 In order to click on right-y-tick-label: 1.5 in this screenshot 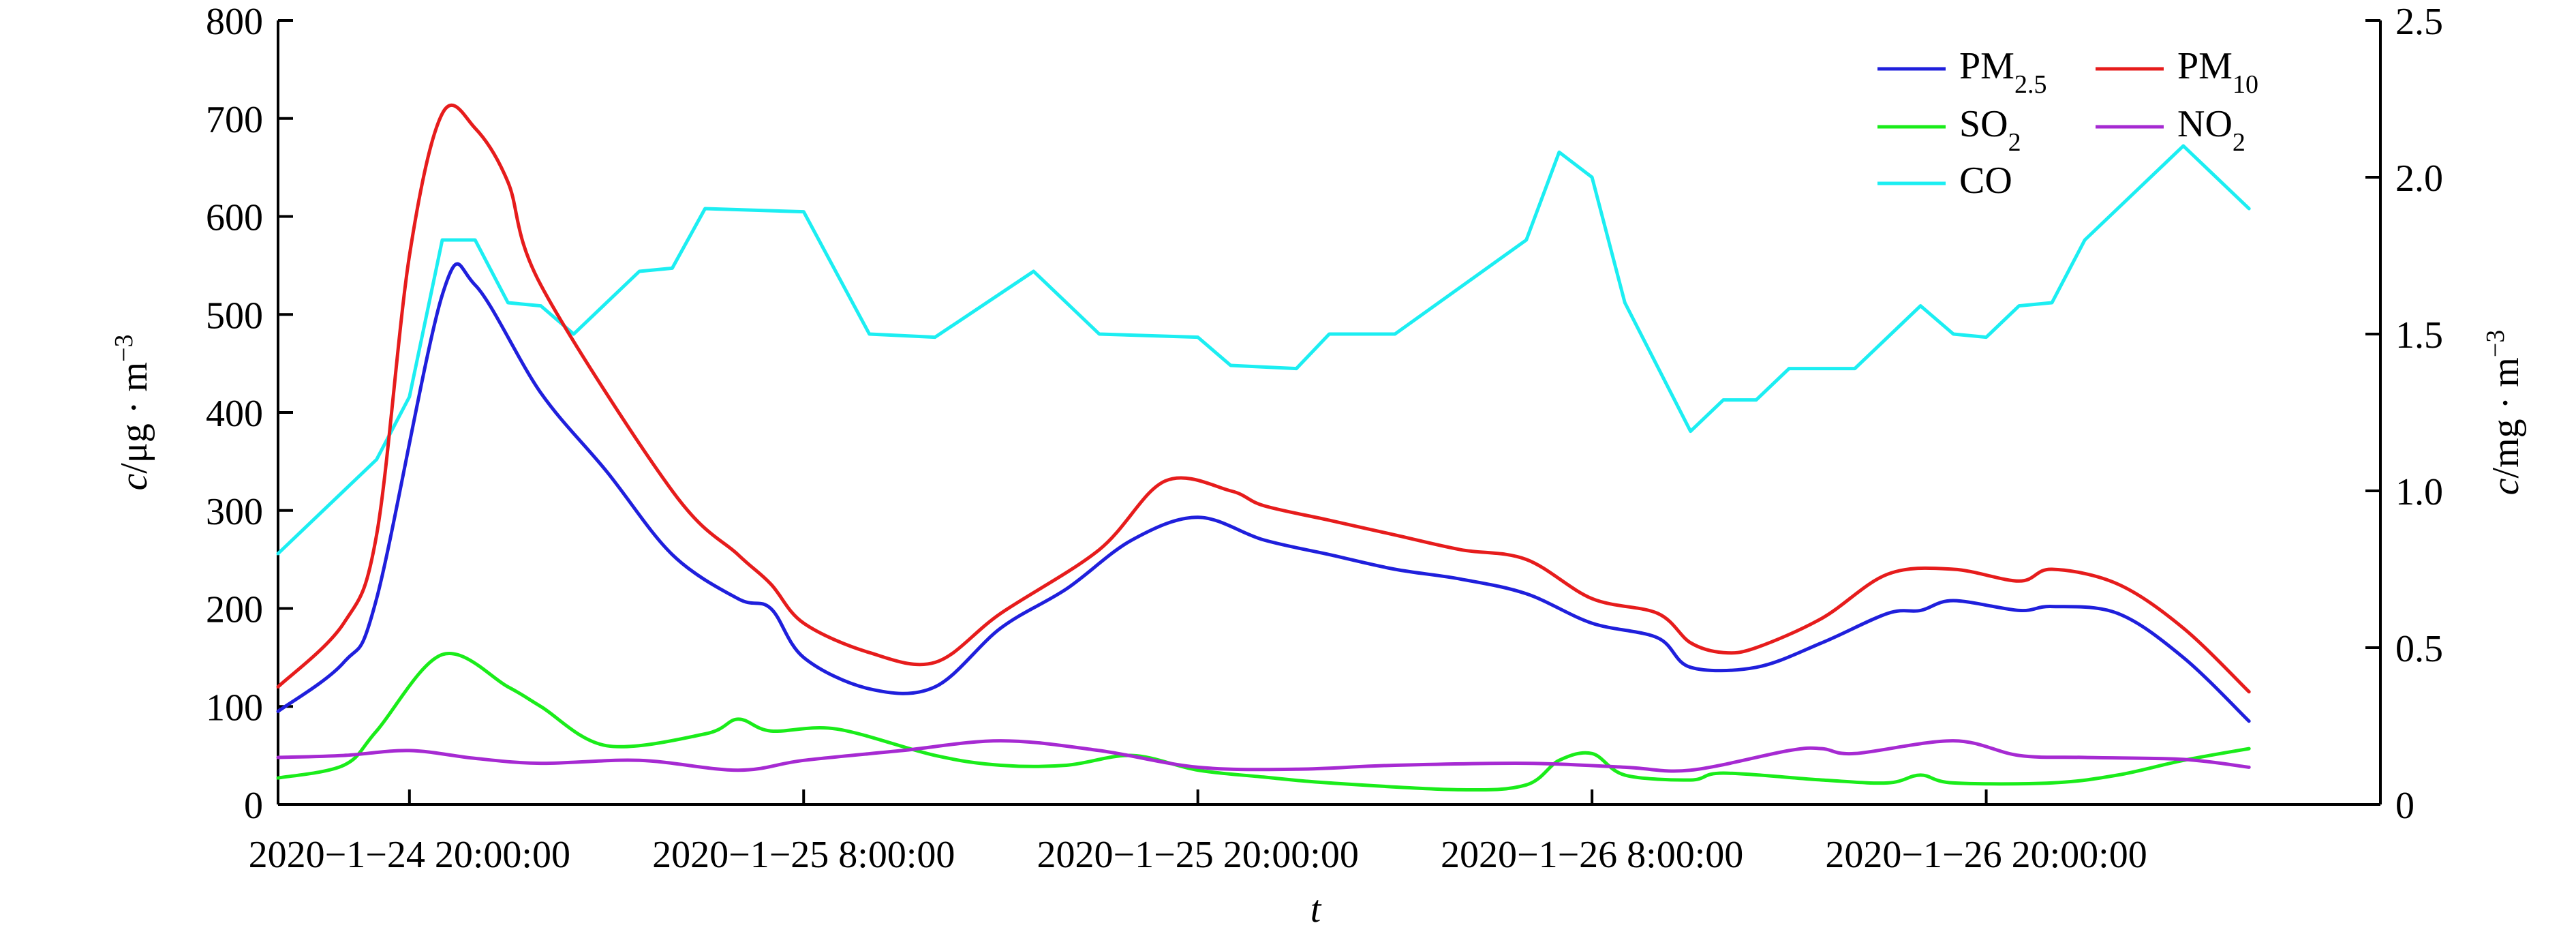, I will do `click(2419, 335)`.